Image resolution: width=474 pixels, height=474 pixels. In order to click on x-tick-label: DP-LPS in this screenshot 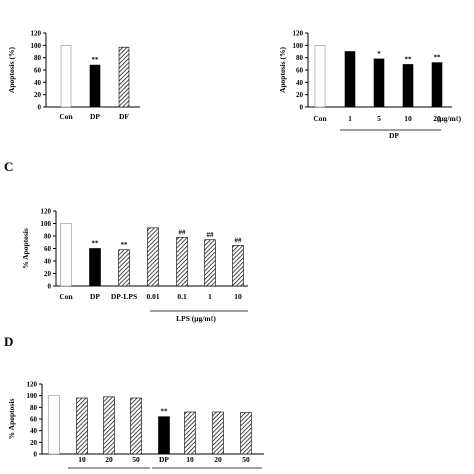, I will do `click(124, 296)`.